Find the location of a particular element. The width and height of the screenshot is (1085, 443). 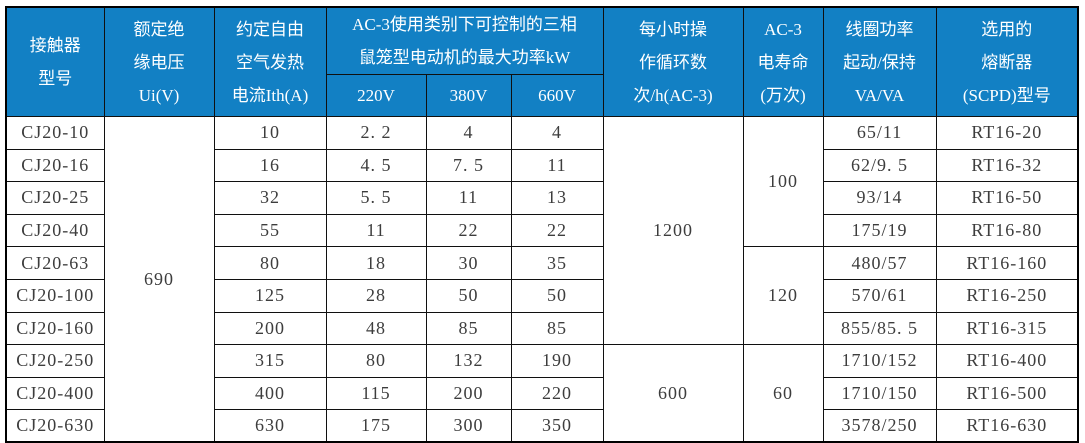

cell-p220: 5. 5 is located at coordinates (376, 198).